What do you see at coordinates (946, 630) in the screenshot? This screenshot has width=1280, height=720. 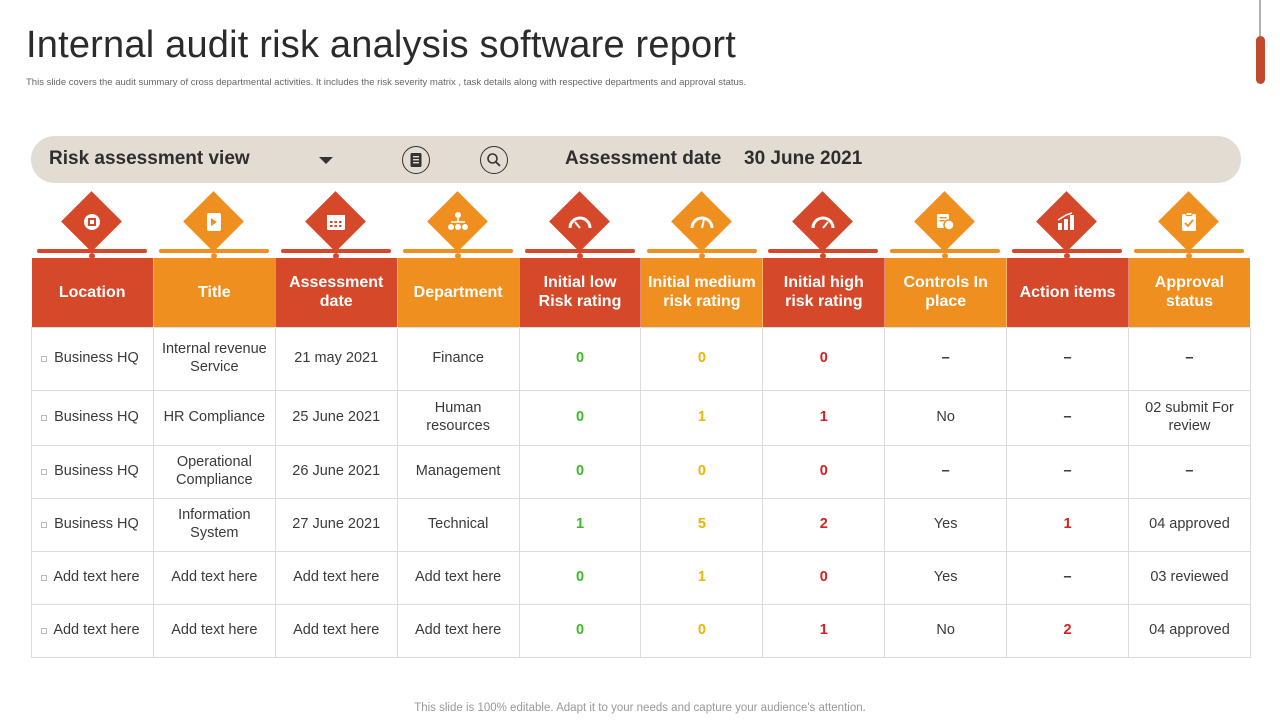 I see `table-cell: No` at bounding box center [946, 630].